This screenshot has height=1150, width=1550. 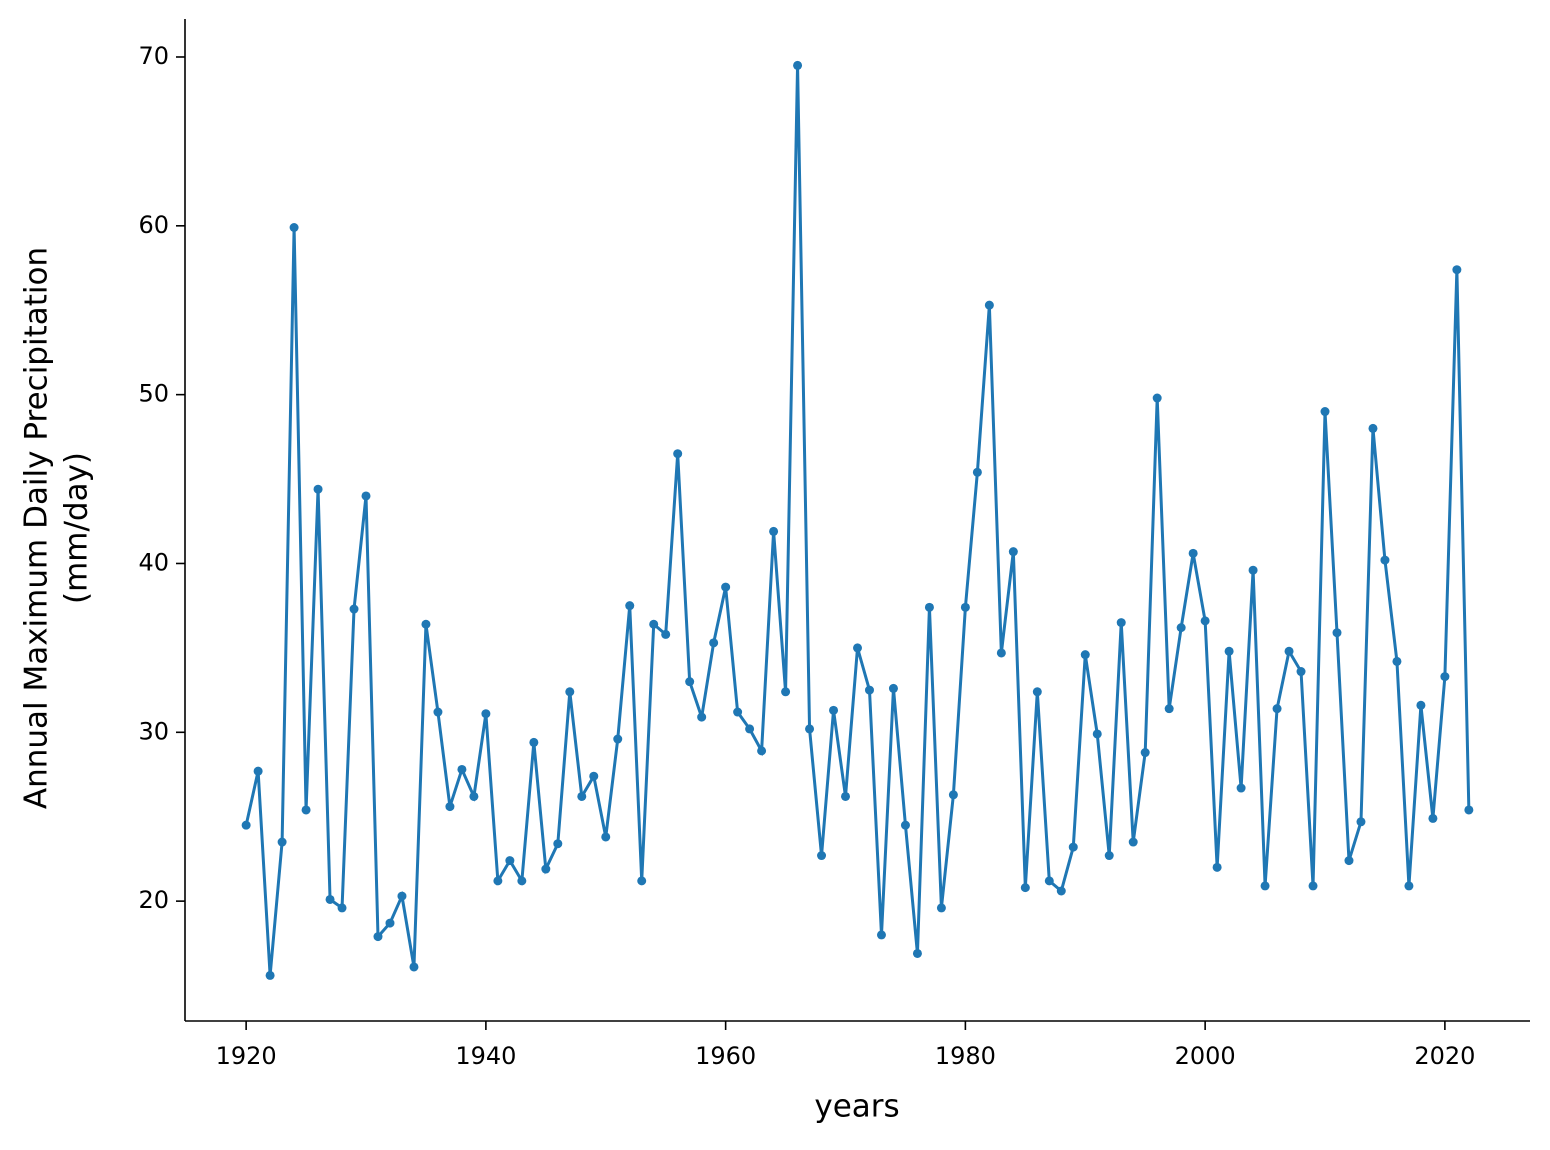 I want to click on y-tick-label: 60, so click(x=153, y=225).